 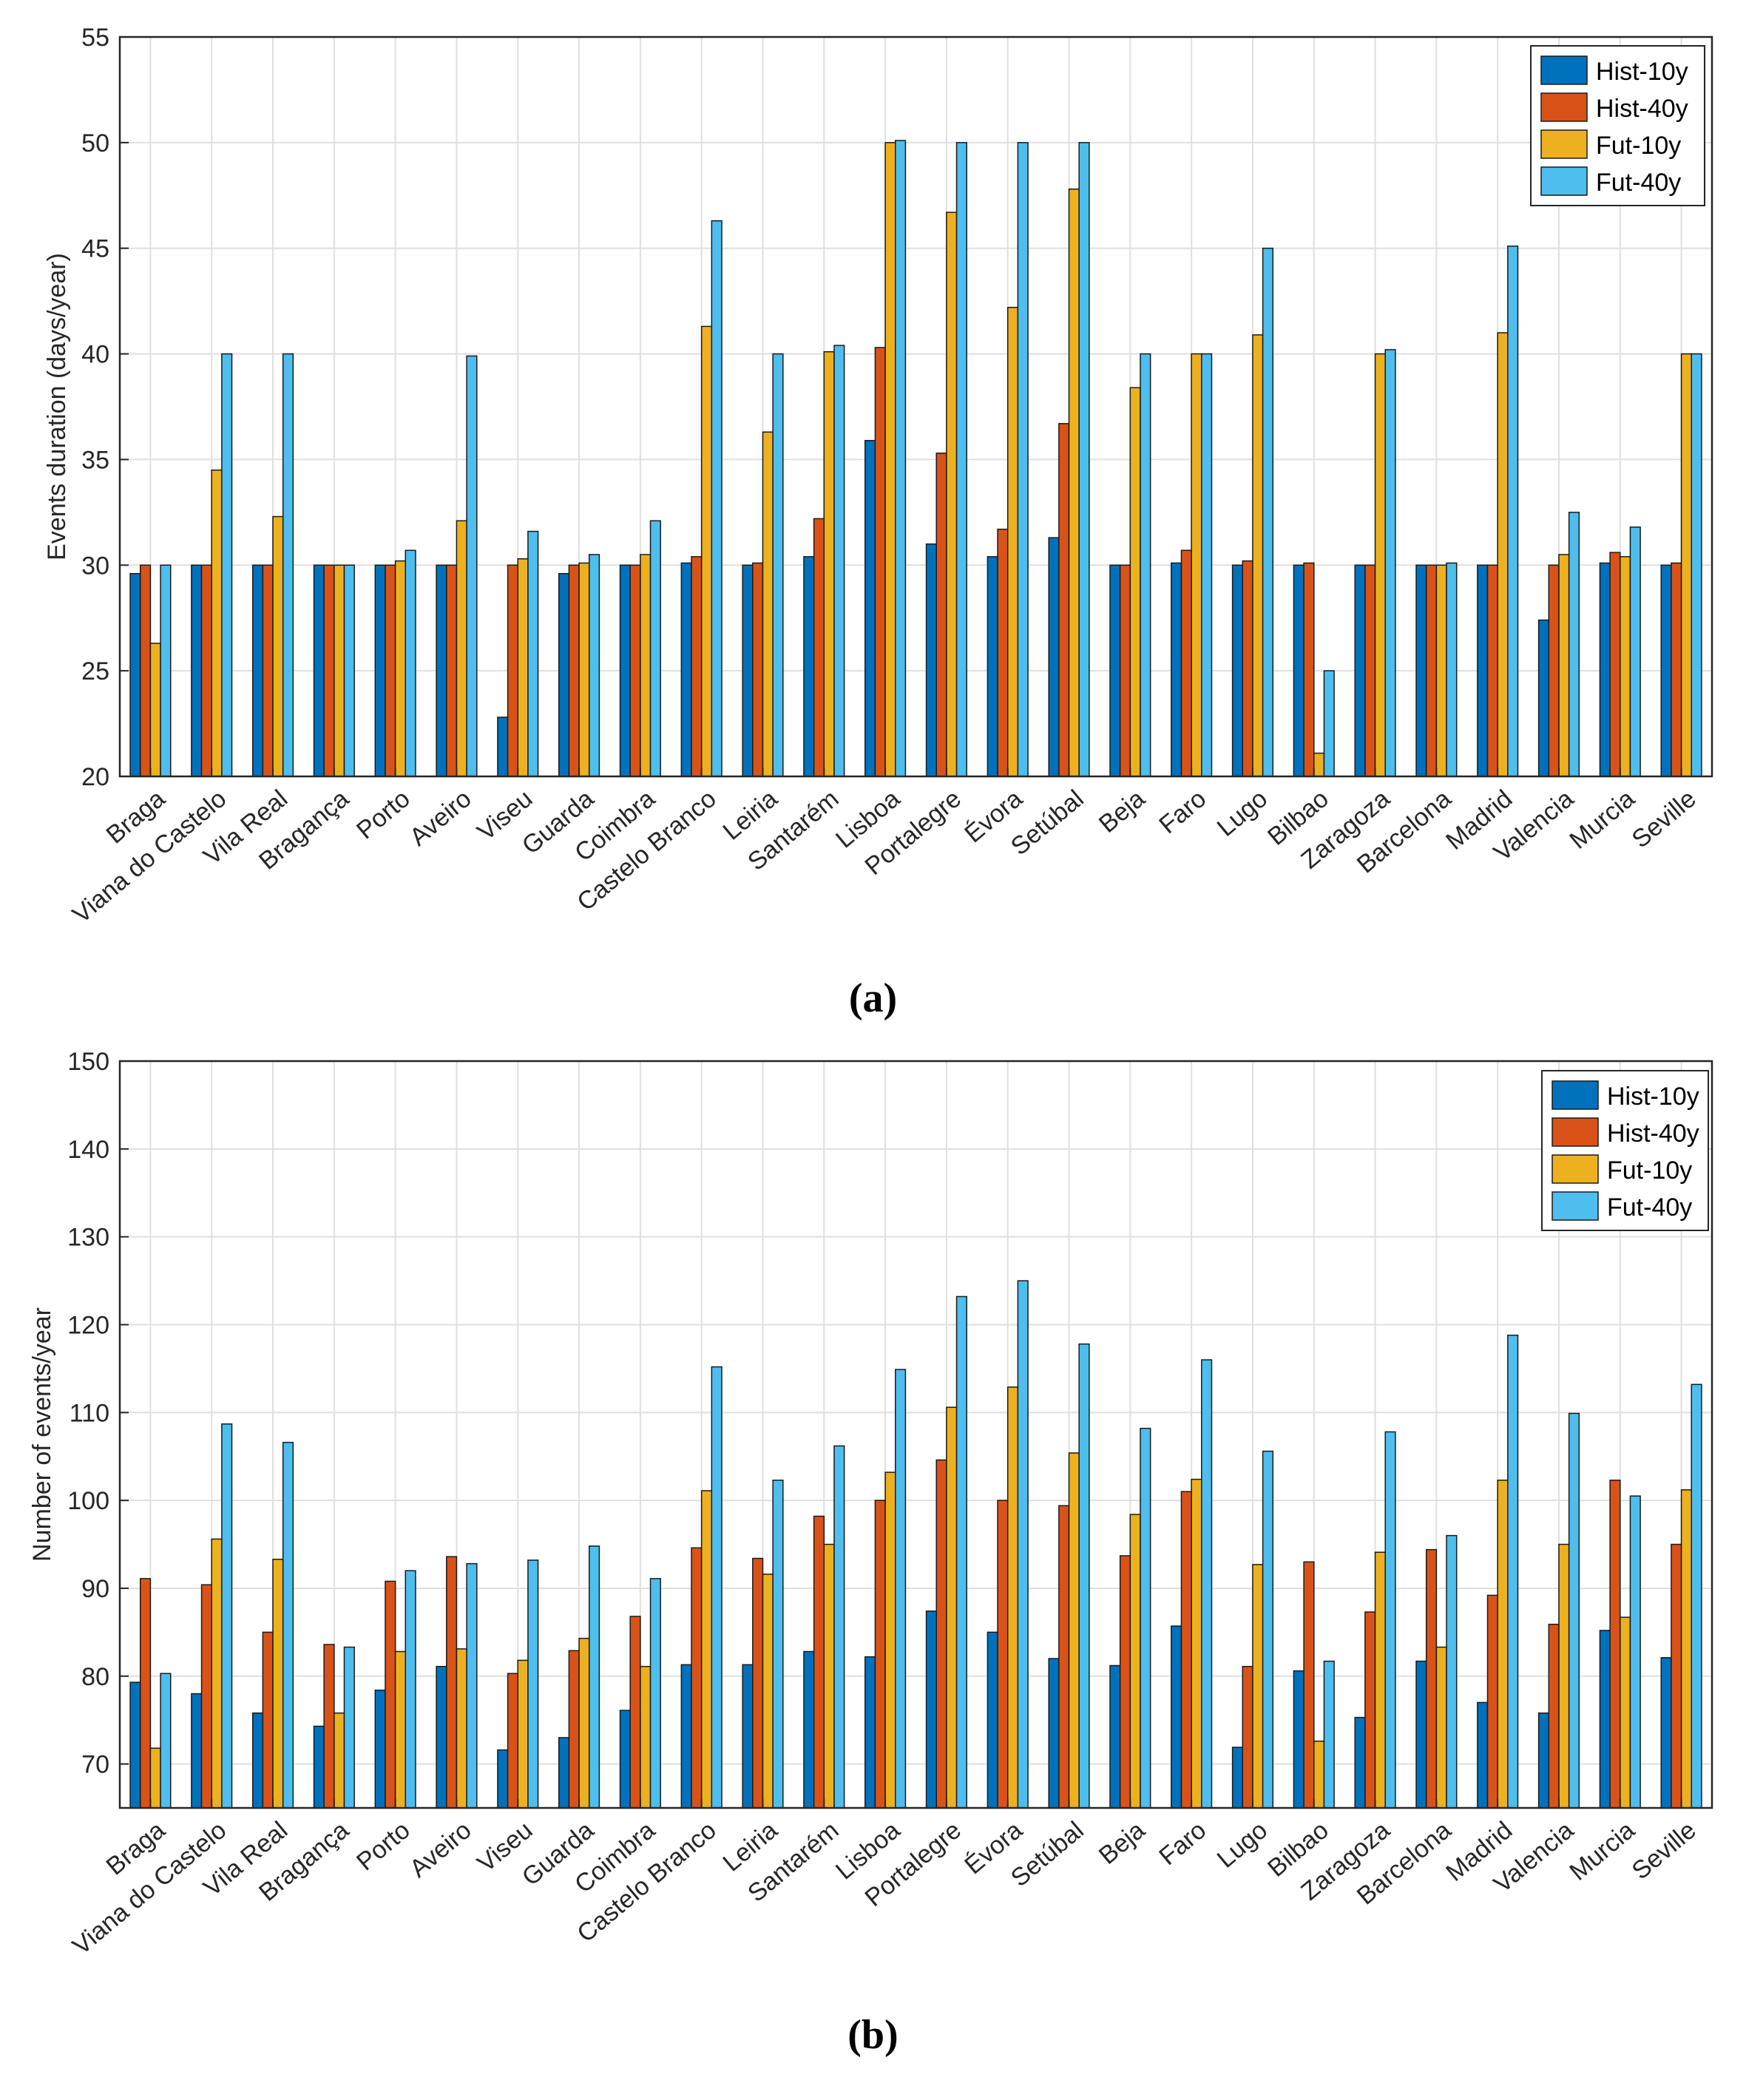 What do you see at coordinates (1242, 1845) in the screenshot?
I see `x-tick-label: Lugo` at bounding box center [1242, 1845].